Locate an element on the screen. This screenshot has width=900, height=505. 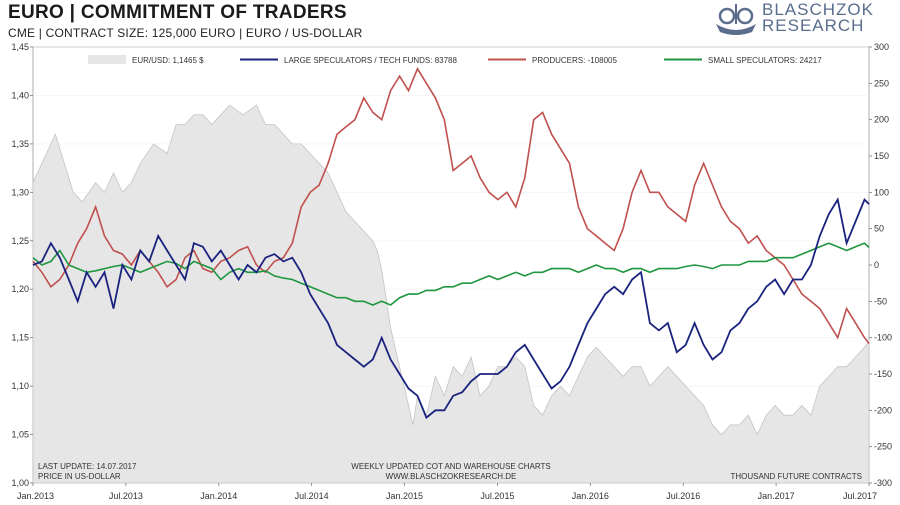
x-tick-label: Jan.2013 is located at coordinates (35, 496).